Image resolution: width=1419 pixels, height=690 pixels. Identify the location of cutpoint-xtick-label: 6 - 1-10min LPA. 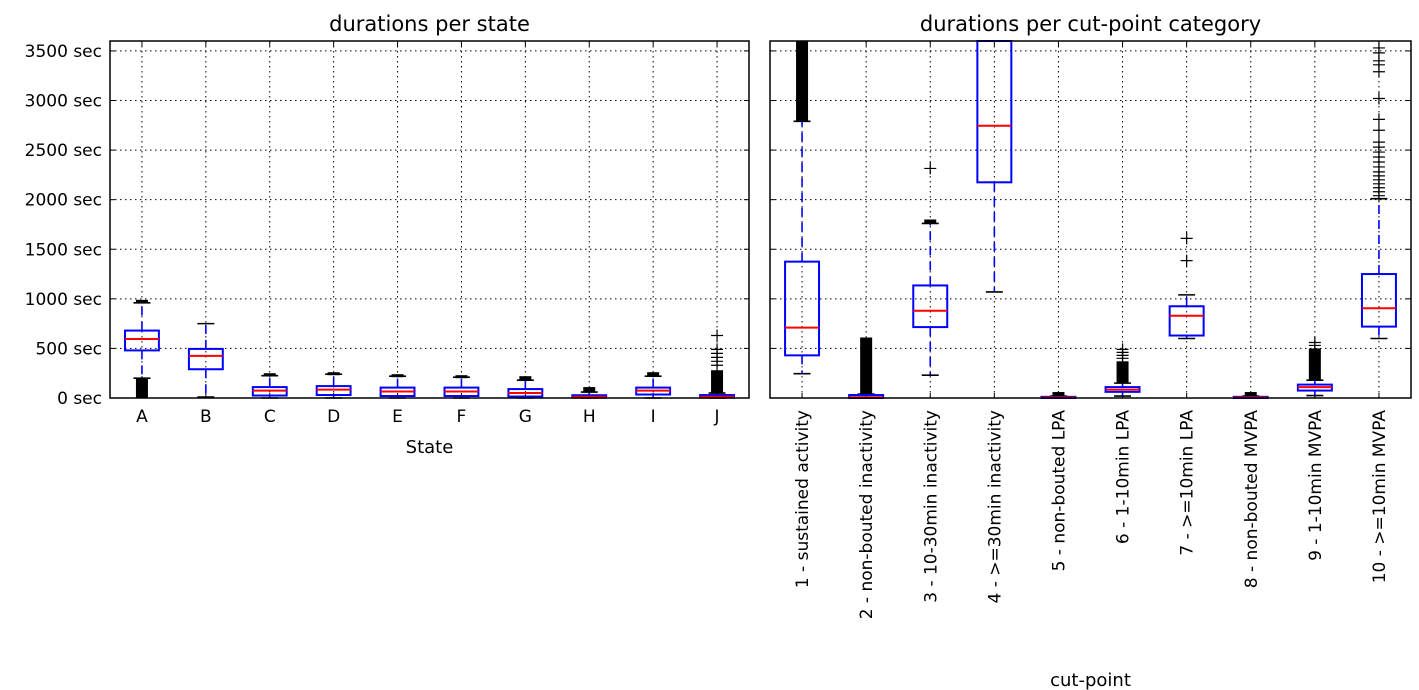
(1124, 477).